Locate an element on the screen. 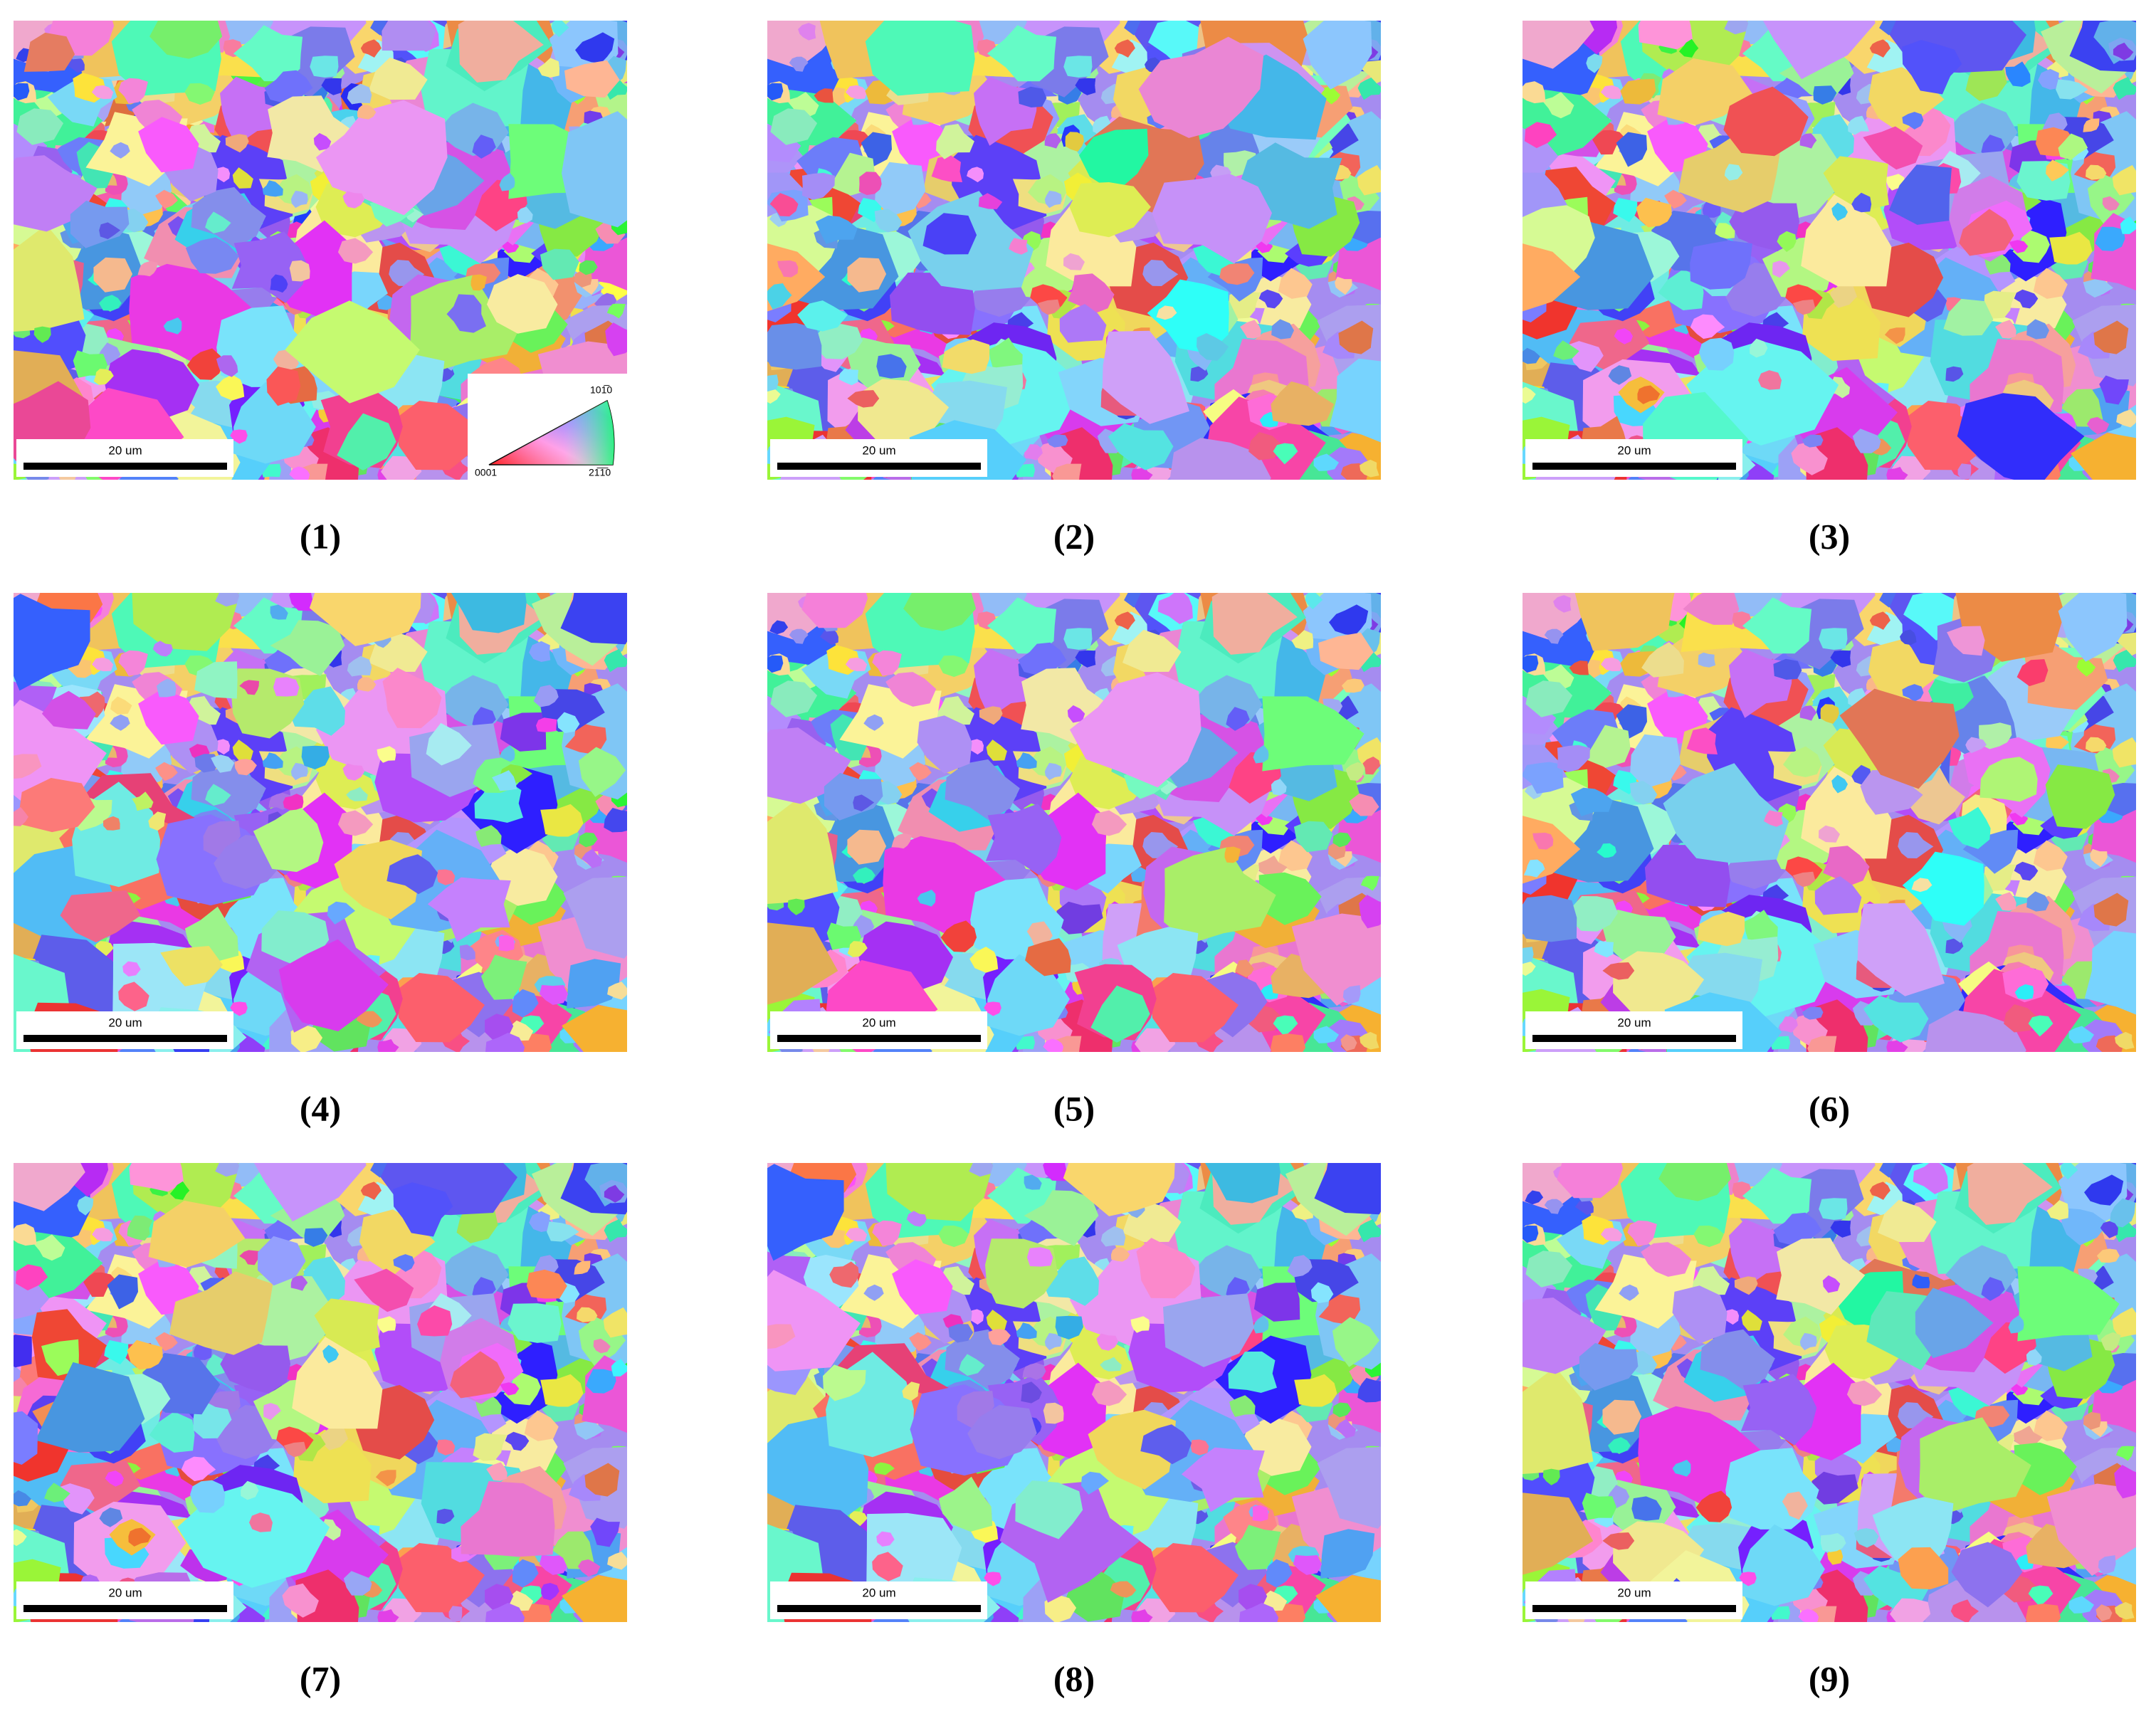 This screenshot has width=2156, height=1716. panel-label: (2) is located at coordinates (1074, 536).